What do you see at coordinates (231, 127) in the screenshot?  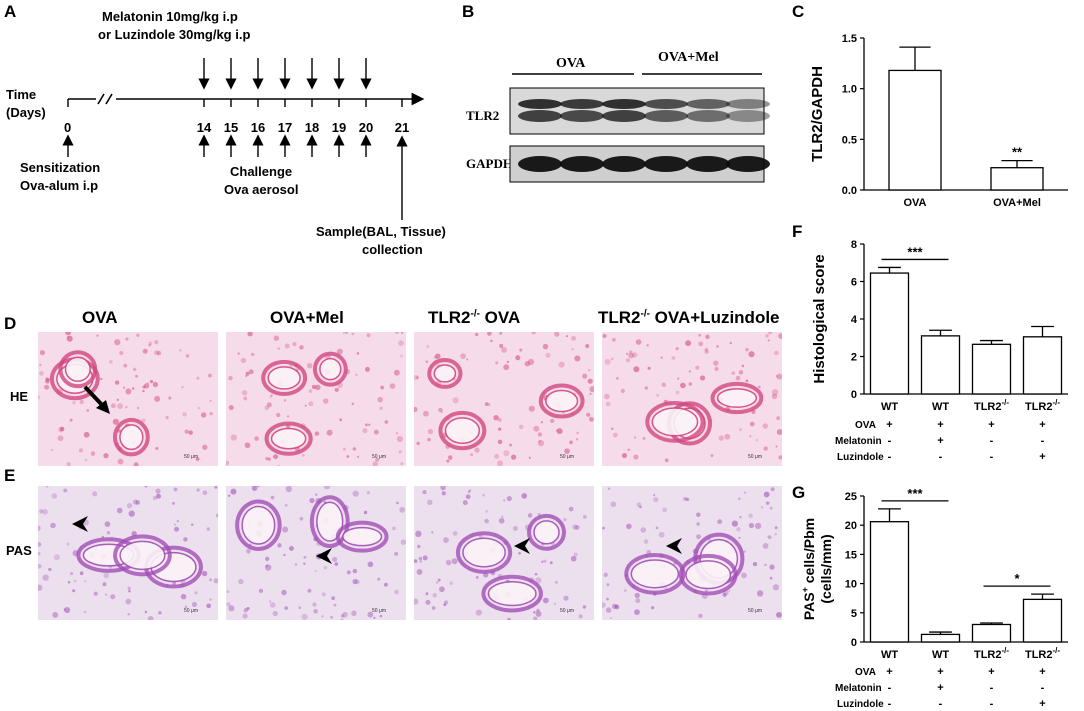 I see `day-label-15: 15` at bounding box center [231, 127].